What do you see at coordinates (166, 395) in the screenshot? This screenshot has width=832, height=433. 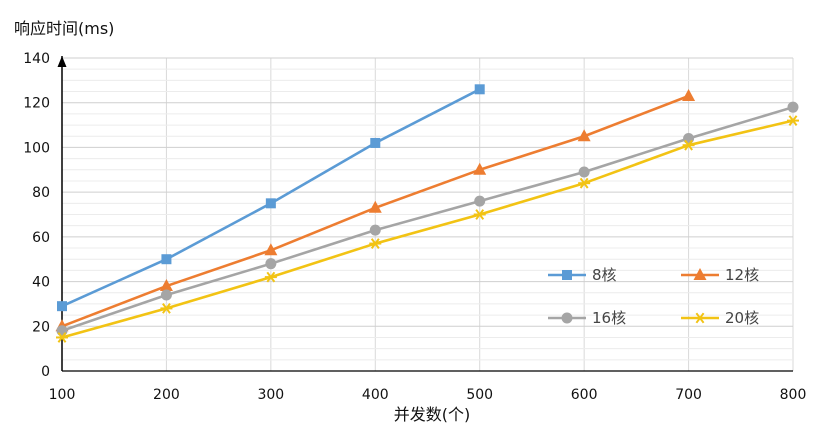 I see `x-tick-label: 200` at bounding box center [166, 395].